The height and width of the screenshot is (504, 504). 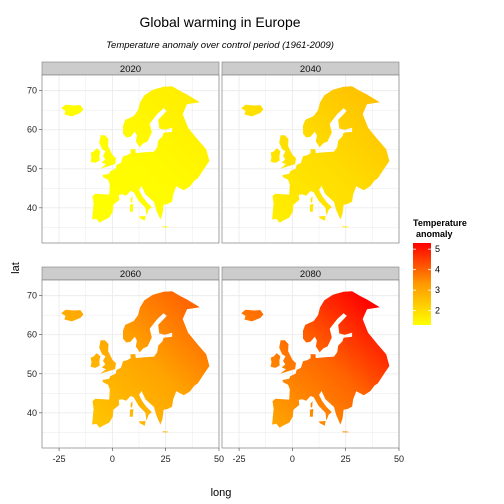 What do you see at coordinates (437, 311) in the screenshot?
I see `legend-tick-label: 2` at bounding box center [437, 311].